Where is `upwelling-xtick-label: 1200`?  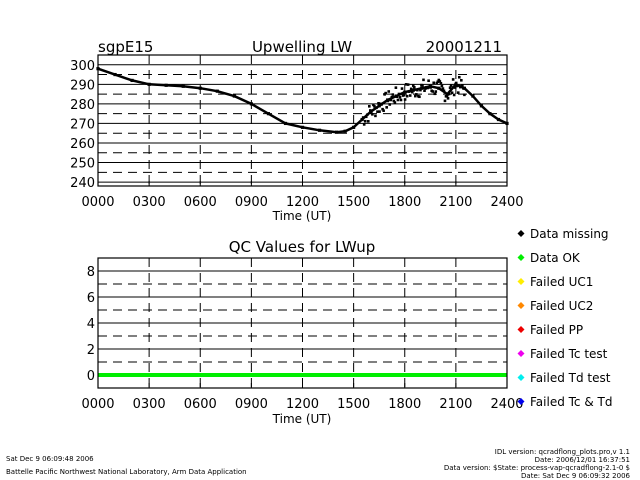
upwelling-xtick-label: 1200 is located at coordinates (302, 202).